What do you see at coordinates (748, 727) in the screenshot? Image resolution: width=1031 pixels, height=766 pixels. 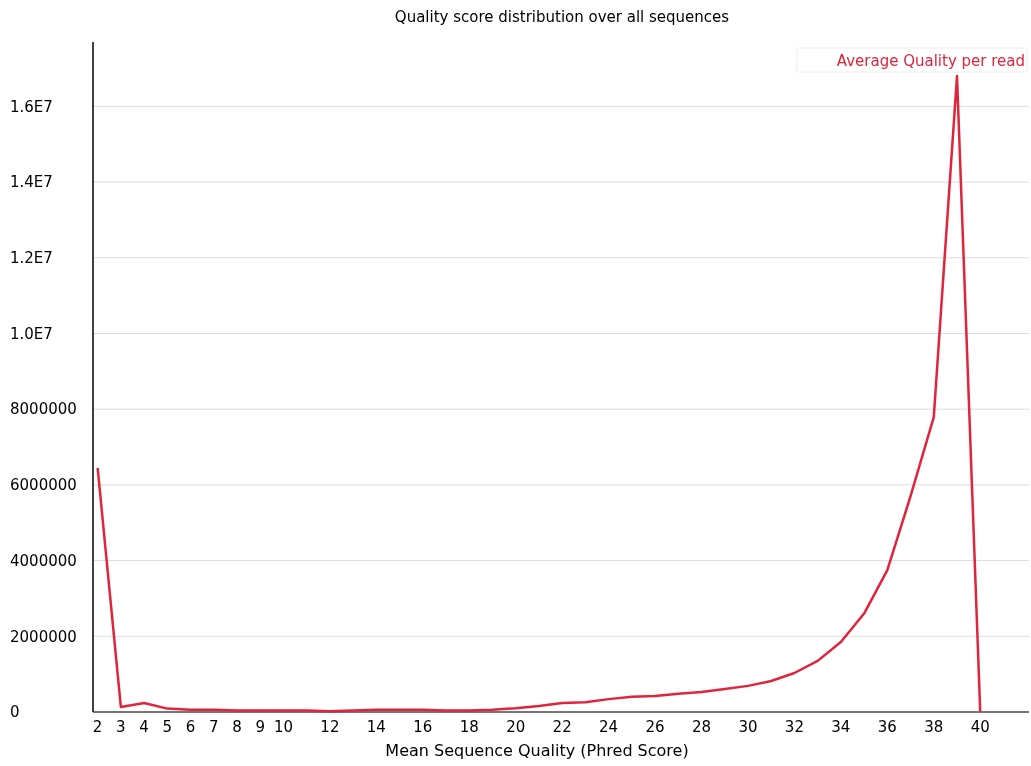 I see `x-tick-label: 30` at bounding box center [748, 727].